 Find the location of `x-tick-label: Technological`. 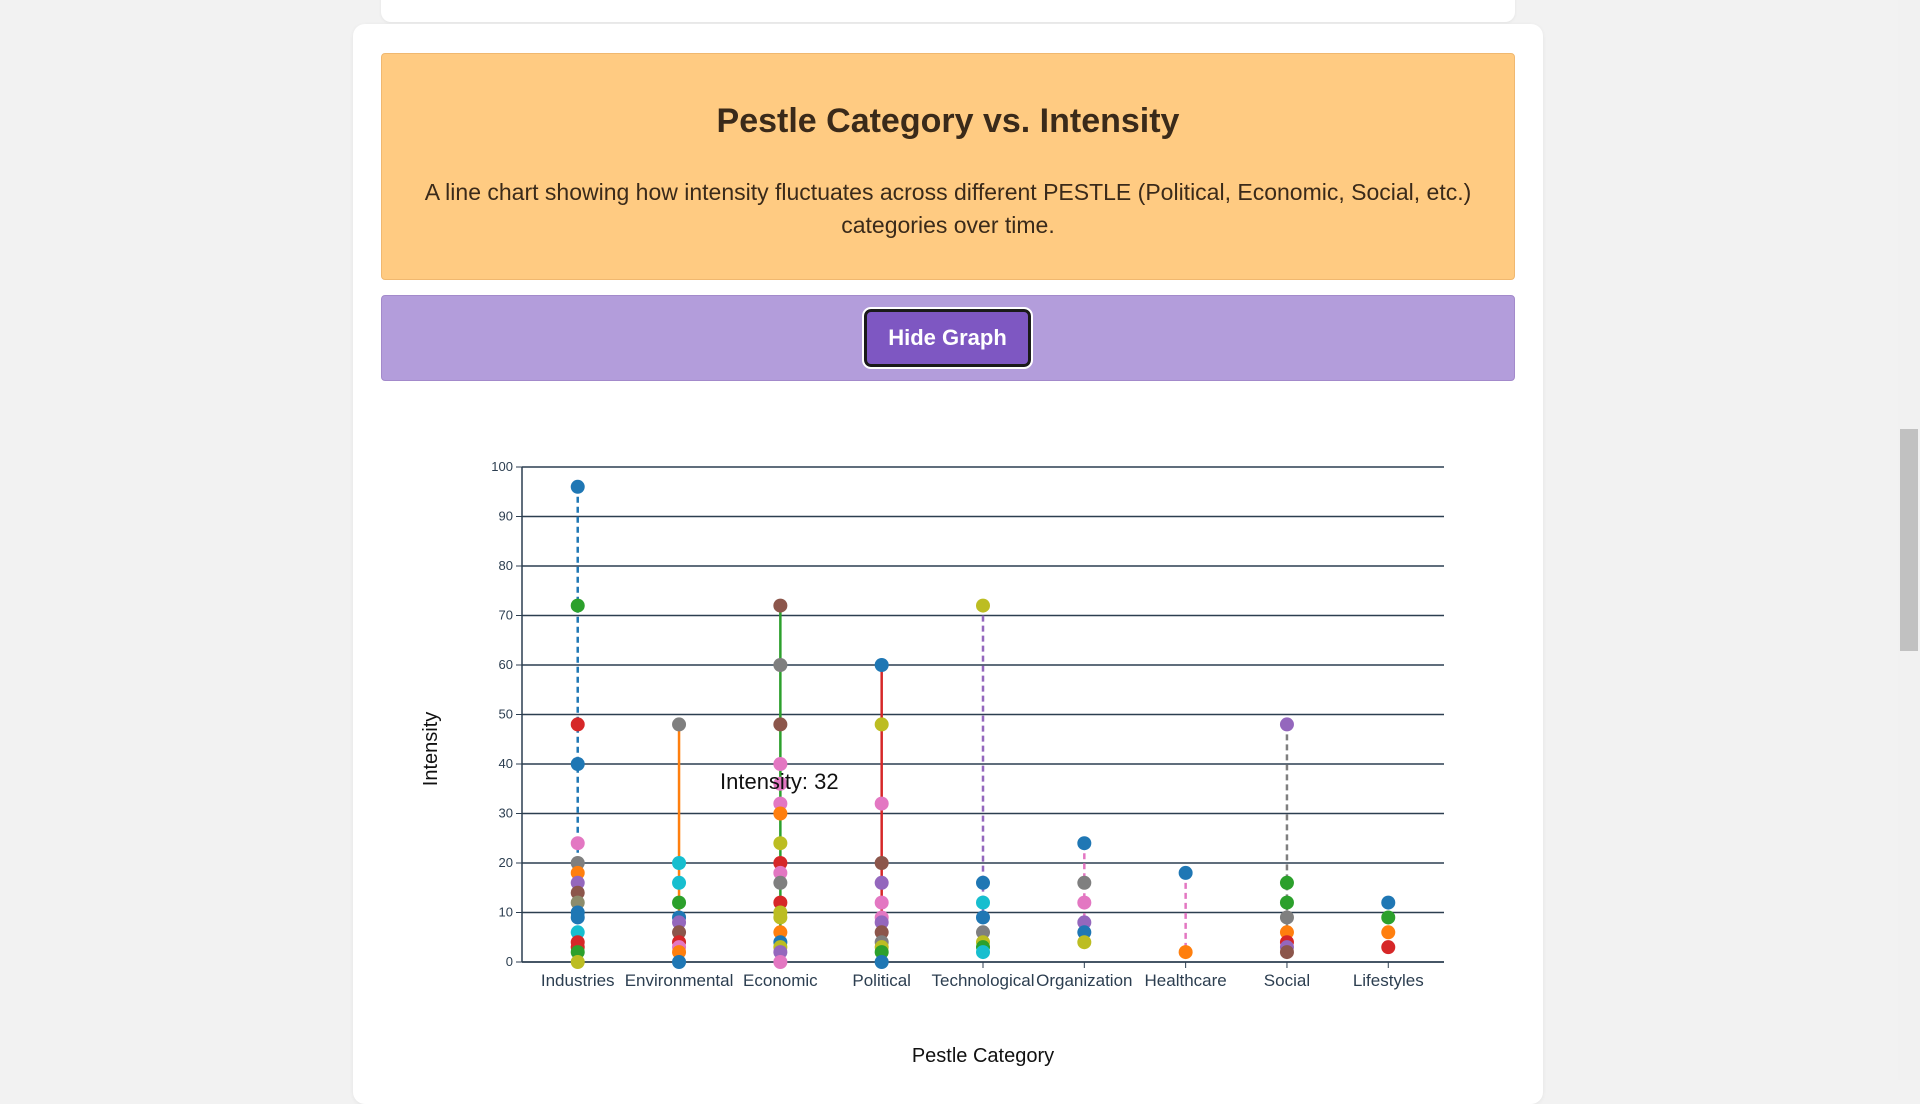

x-tick-label: Technological is located at coordinates (982, 980).